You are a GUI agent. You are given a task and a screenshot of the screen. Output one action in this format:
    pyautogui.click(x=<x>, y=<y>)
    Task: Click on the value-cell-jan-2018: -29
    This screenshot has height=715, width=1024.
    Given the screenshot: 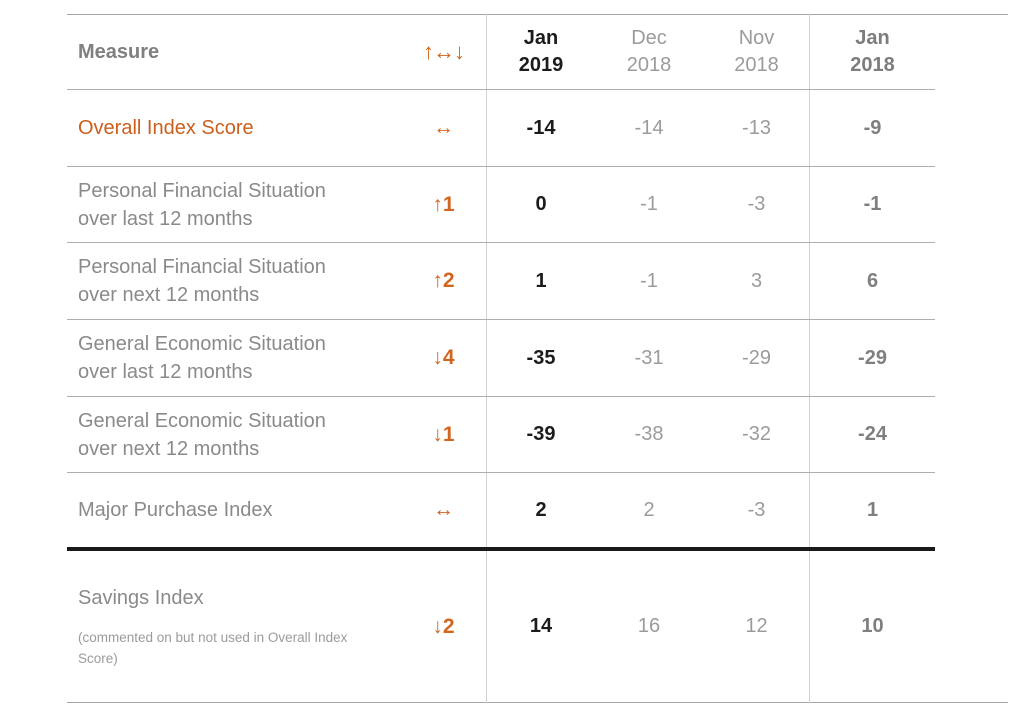 What is the action you would take?
    pyautogui.click(x=872, y=357)
    